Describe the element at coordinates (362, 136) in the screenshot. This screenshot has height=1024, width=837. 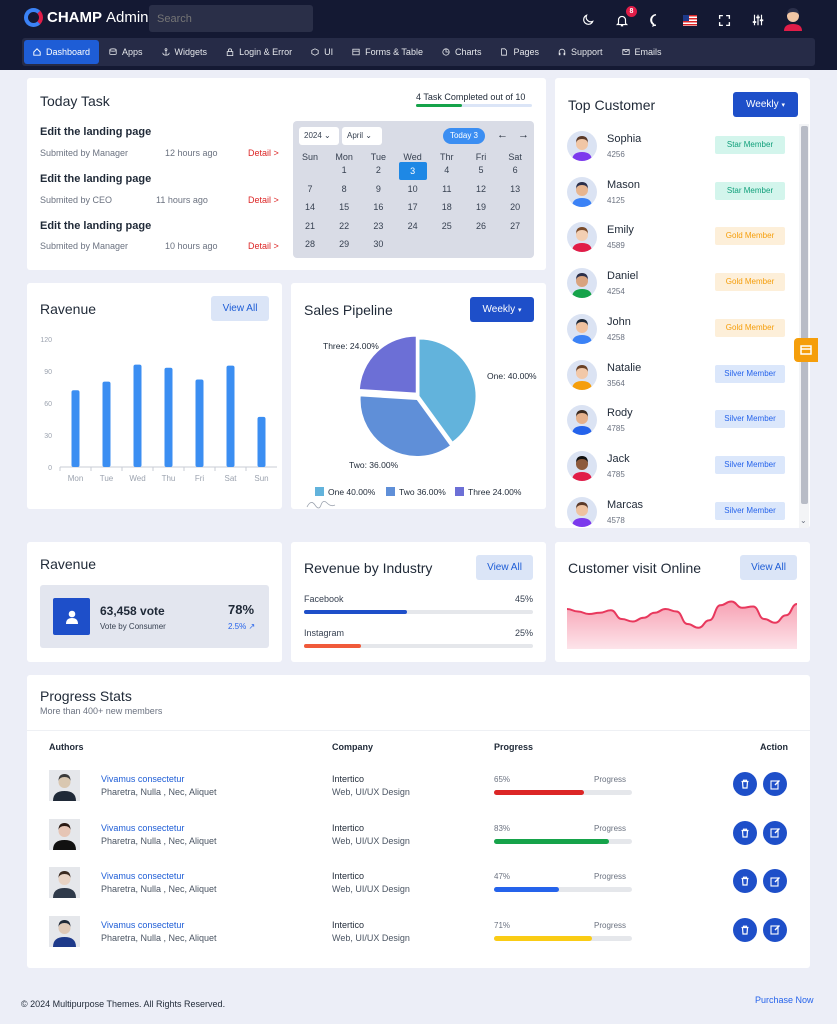
I see `month-select: April ⌄` at that location.